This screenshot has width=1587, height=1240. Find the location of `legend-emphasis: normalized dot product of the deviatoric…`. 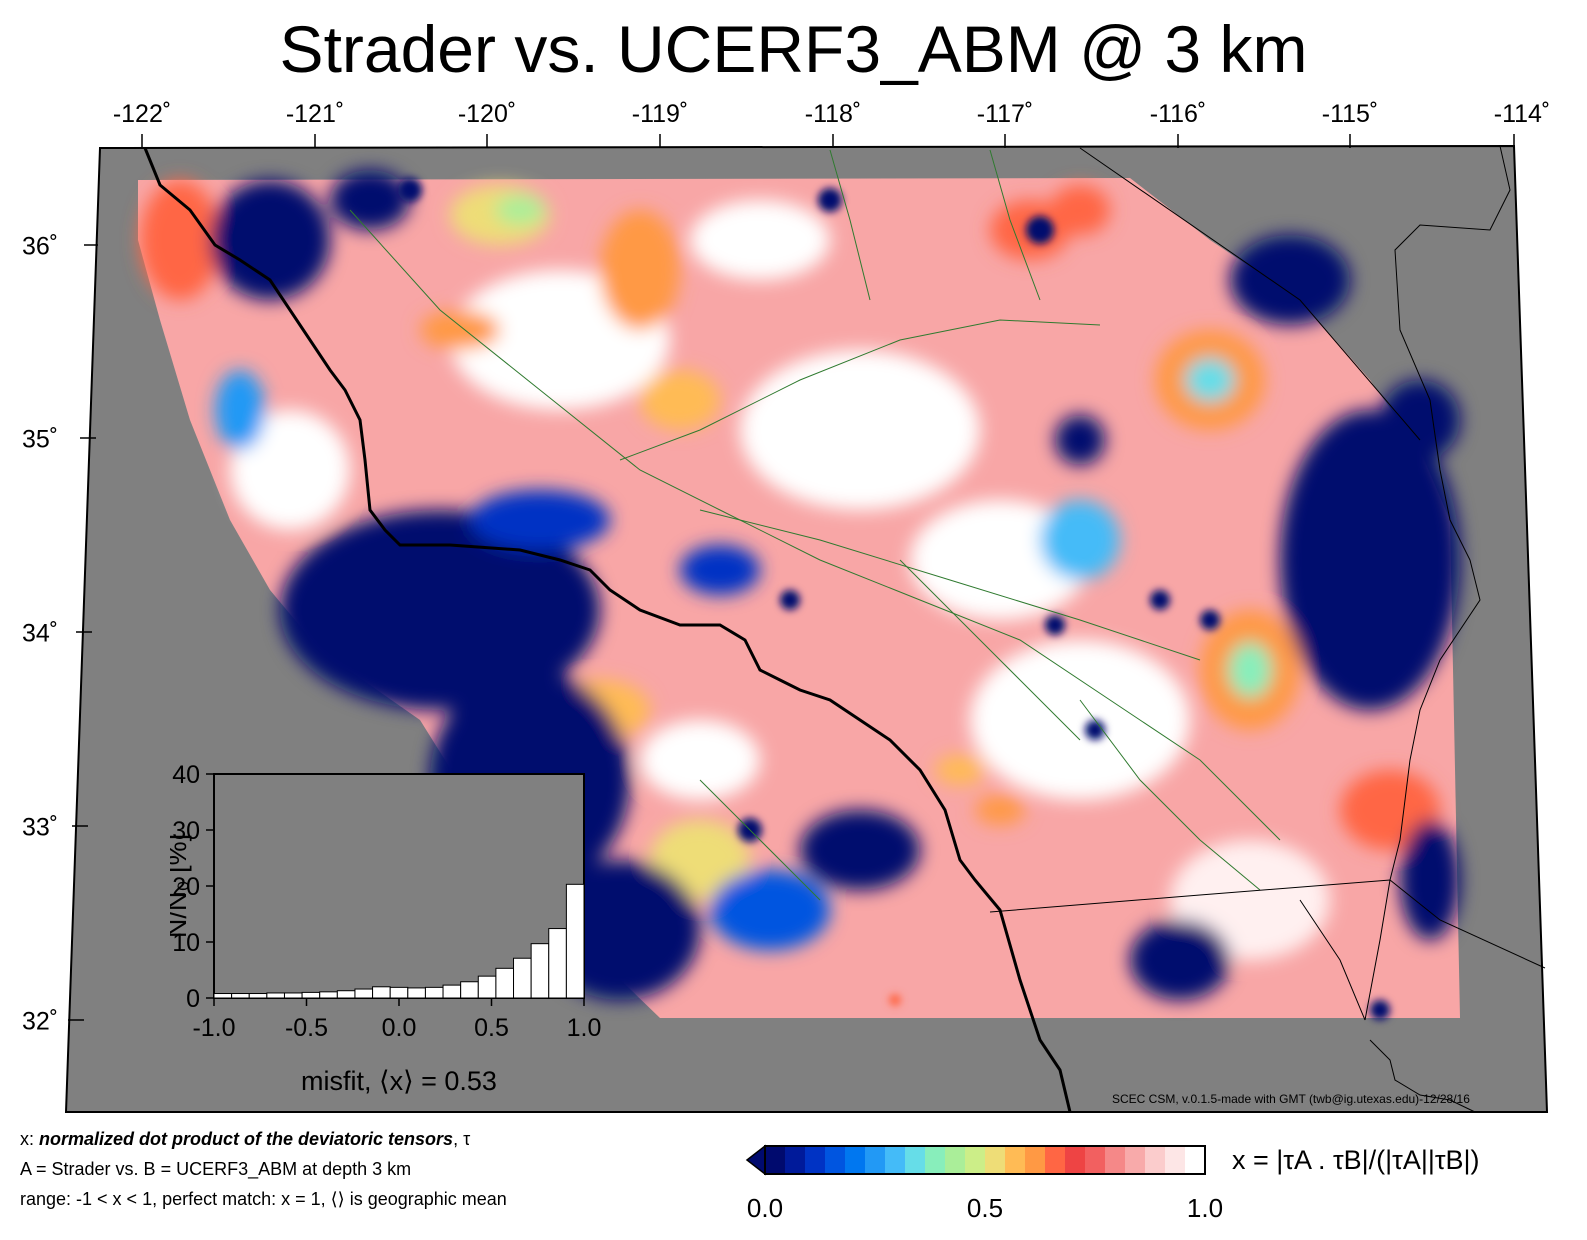

legend-emphasis: normalized dot product of the deviatoric… is located at coordinates (246, 1139).